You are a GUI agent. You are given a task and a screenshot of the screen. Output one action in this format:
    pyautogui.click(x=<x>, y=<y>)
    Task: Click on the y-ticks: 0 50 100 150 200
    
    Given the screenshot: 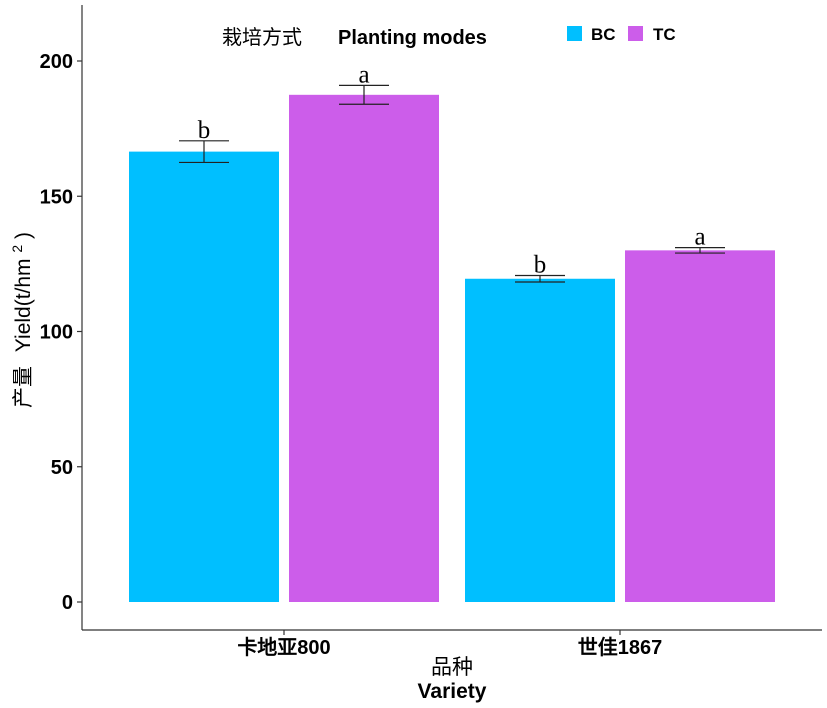 What is the action you would take?
    pyautogui.click(x=61, y=332)
    